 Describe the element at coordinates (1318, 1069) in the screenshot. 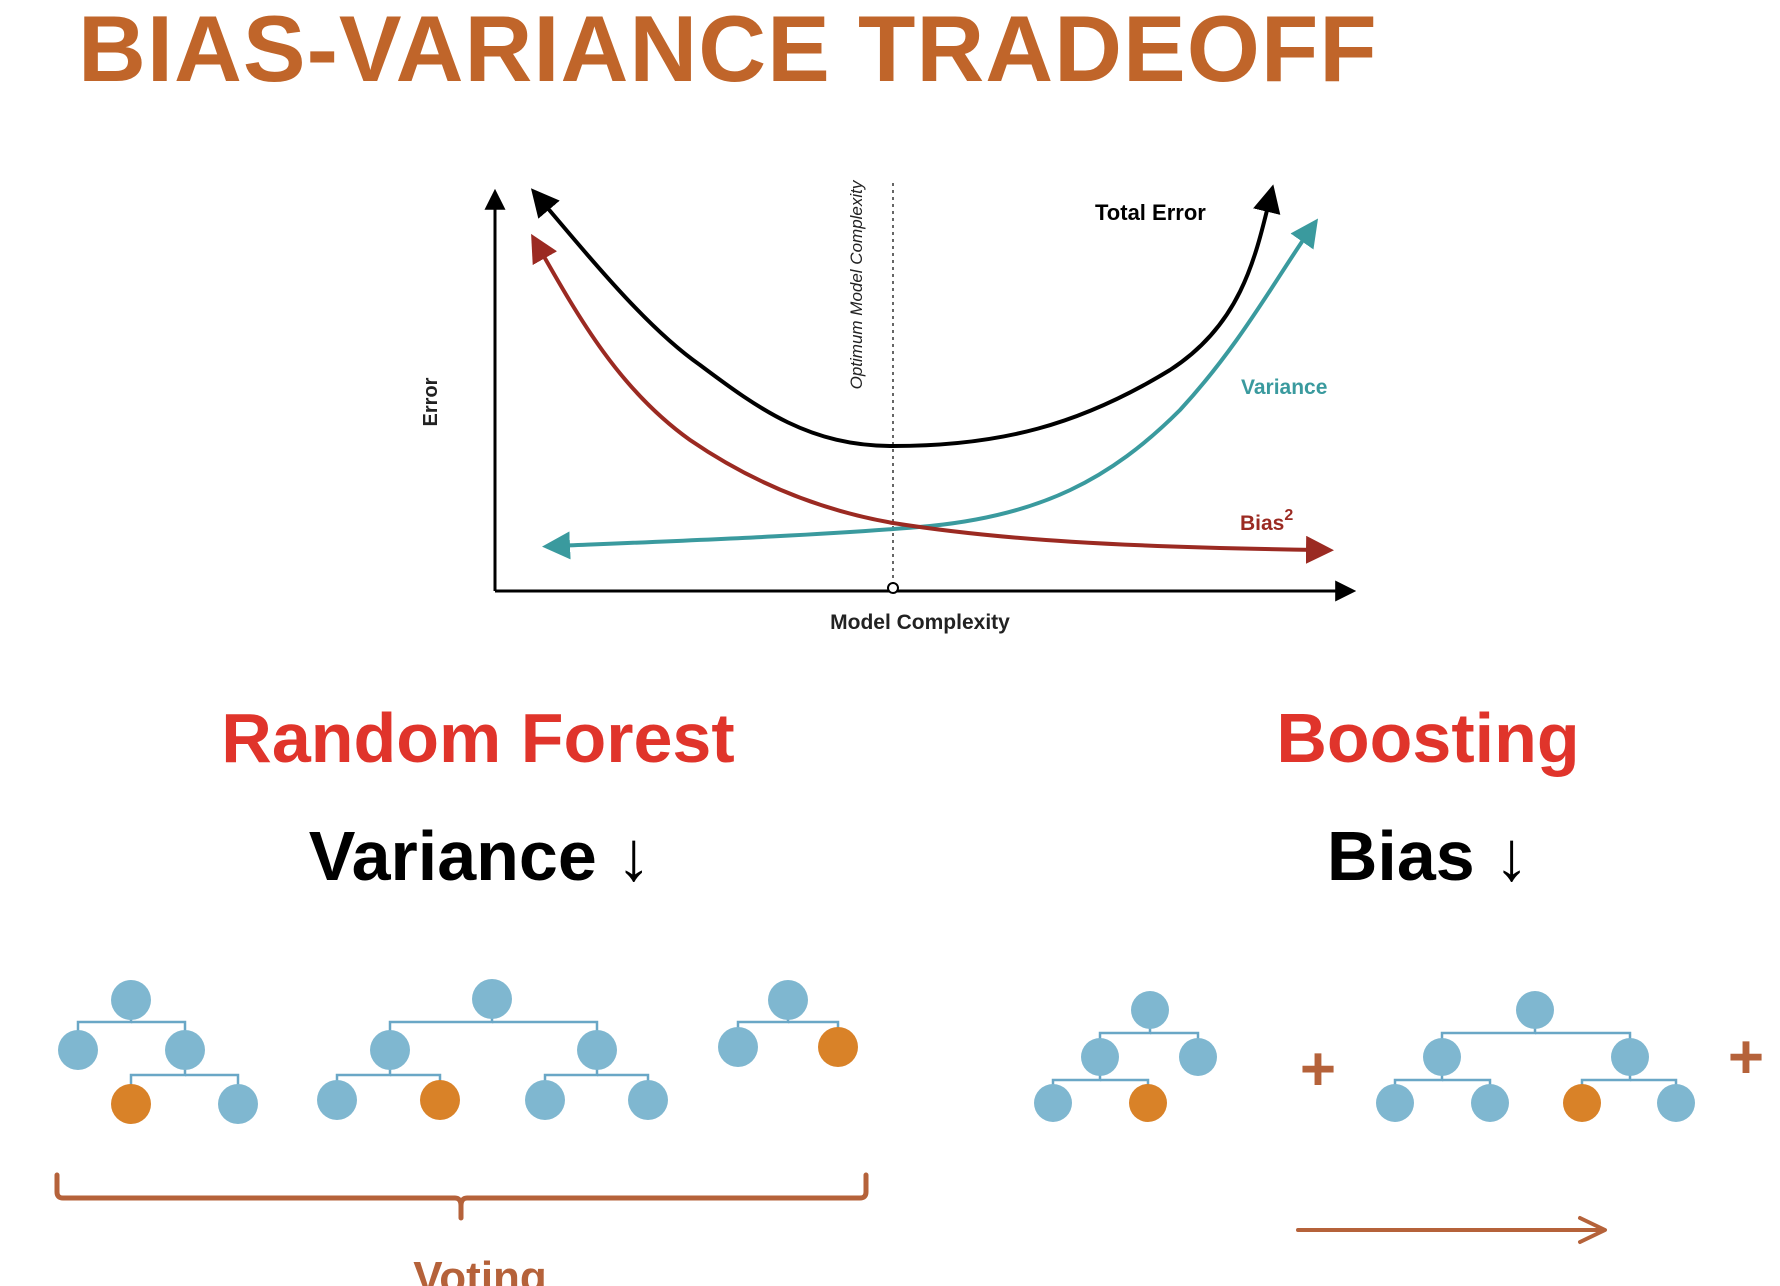

I see `plus-sign-1: +` at that location.